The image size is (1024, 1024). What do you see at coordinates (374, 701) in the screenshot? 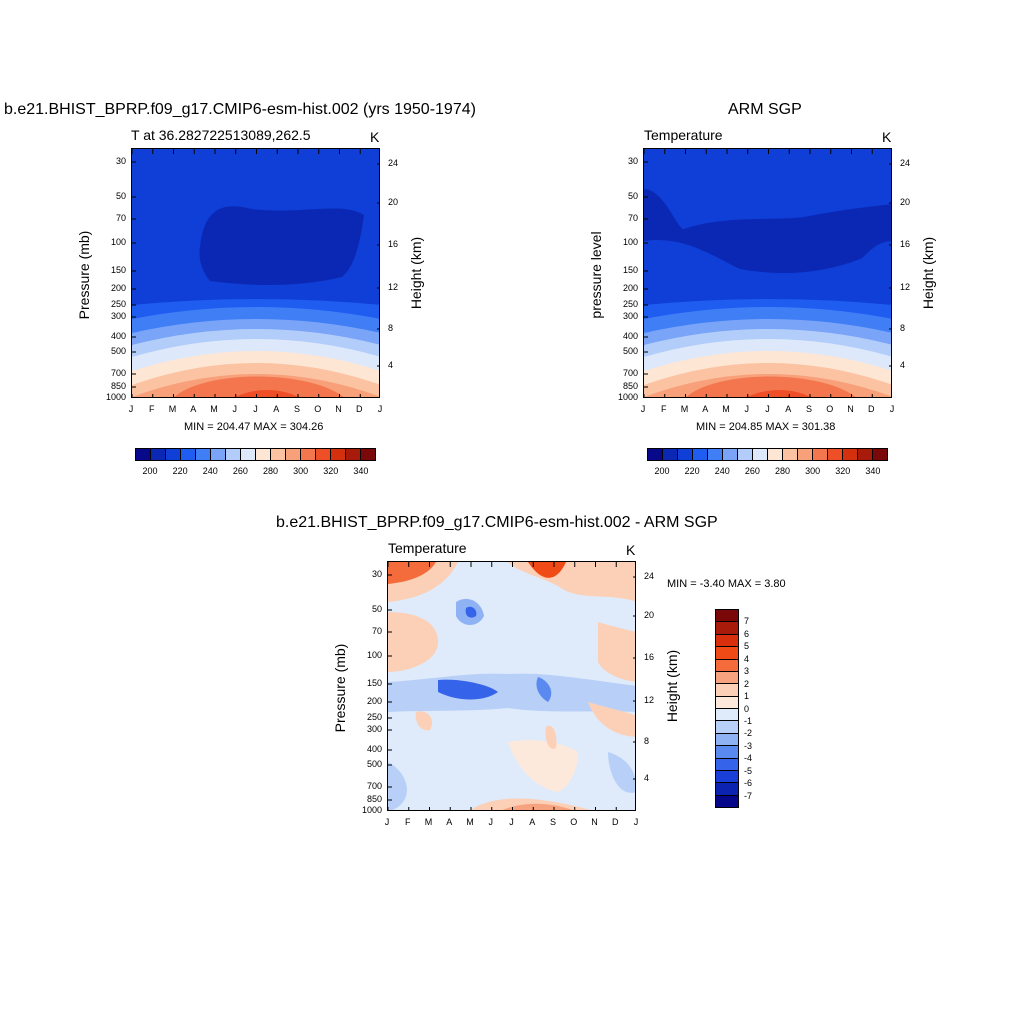
I see `bottom-y-tick: 200` at bounding box center [374, 701].